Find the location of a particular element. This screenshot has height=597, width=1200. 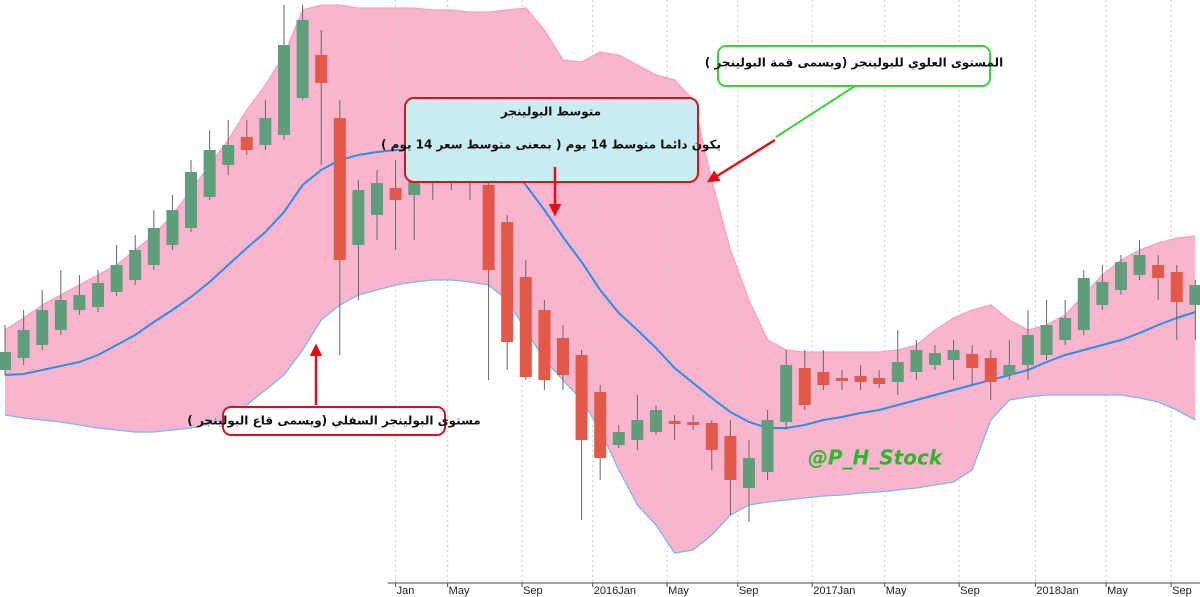

annotation-title: متوسط البولينجر is located at coordinates (550, 112).